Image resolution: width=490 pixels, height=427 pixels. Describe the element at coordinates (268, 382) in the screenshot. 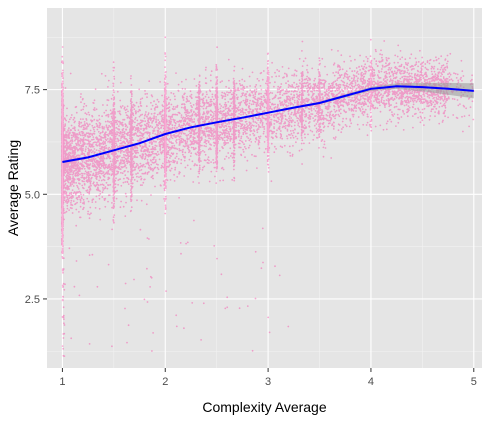

I see `x-tick-label: 3` at that location.